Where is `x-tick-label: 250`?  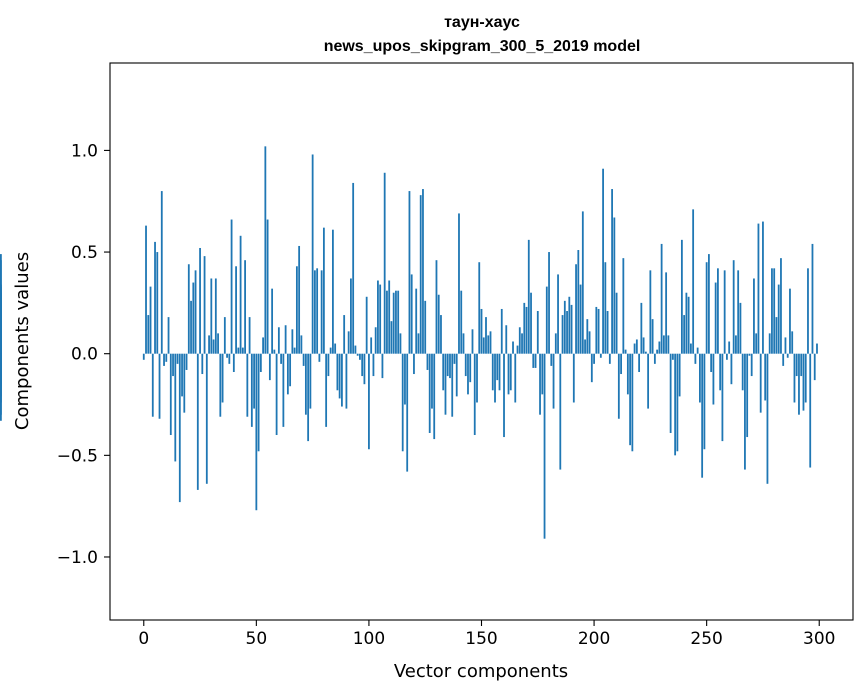
x-tick-label: 250 is located at coordinates (706, 639).